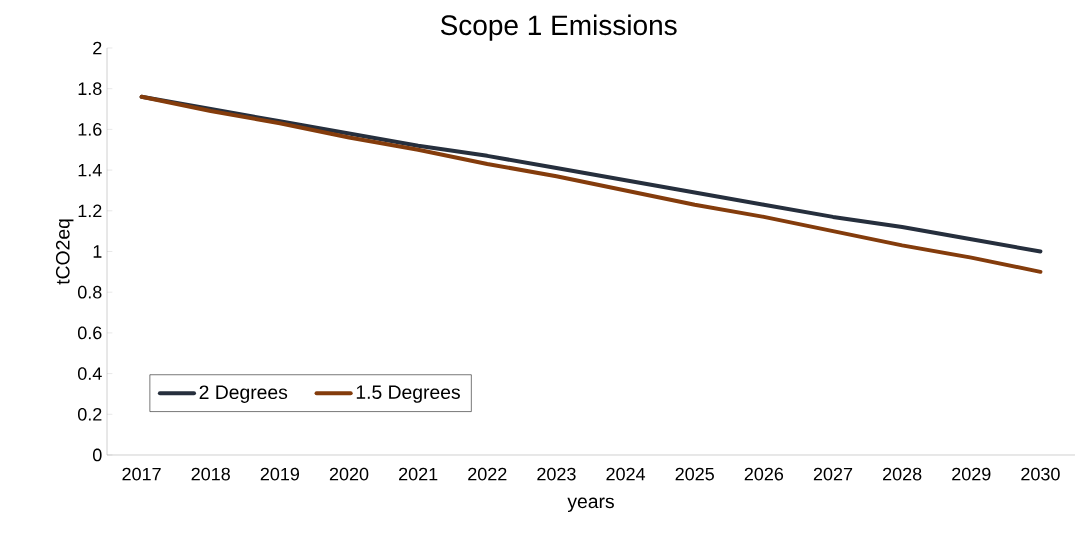 This screenshot has height=553, width=1083. What do you see at coordinates (89, 373) in the screenshot?
I see `y-tick-label: 0.4` at bounding box center [89, 373].